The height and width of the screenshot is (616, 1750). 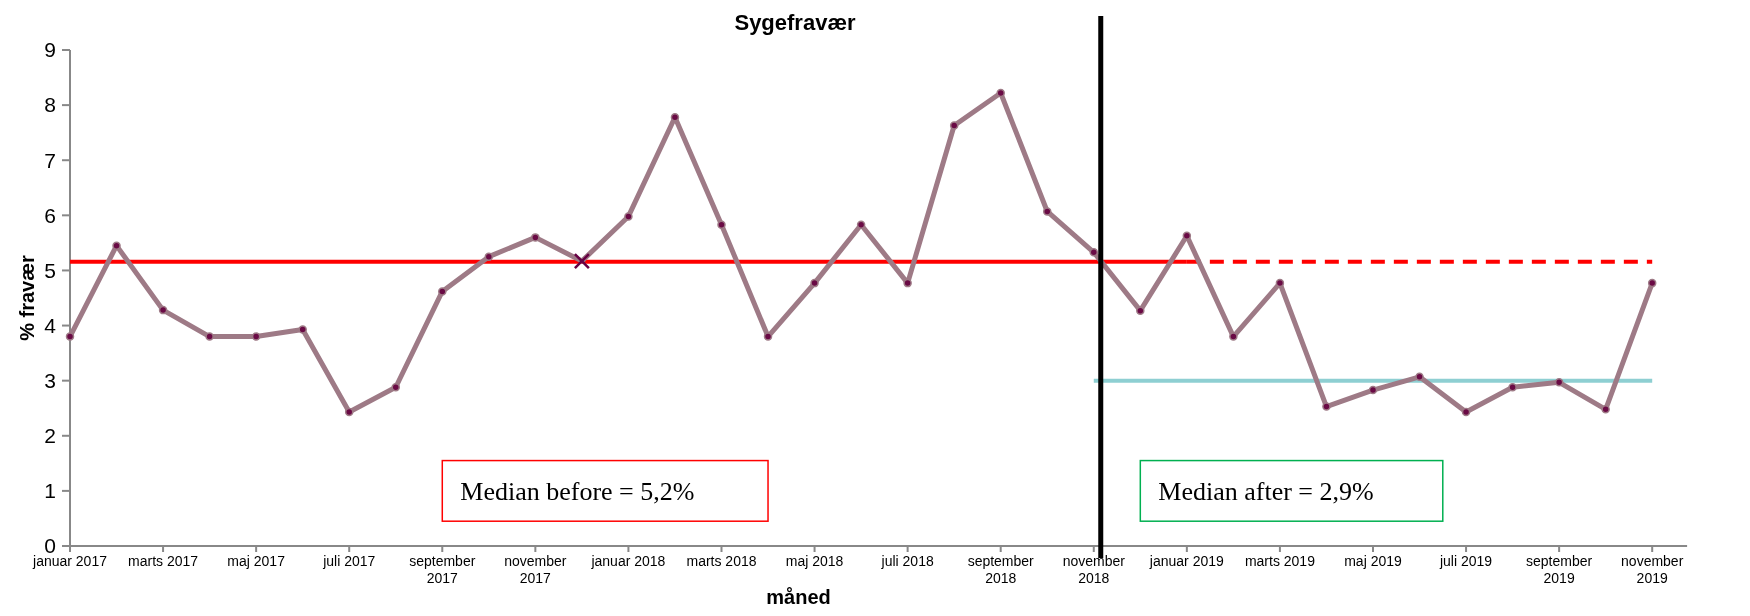 I want to click on y-tick-label: 7, so click(x=50, y=160).